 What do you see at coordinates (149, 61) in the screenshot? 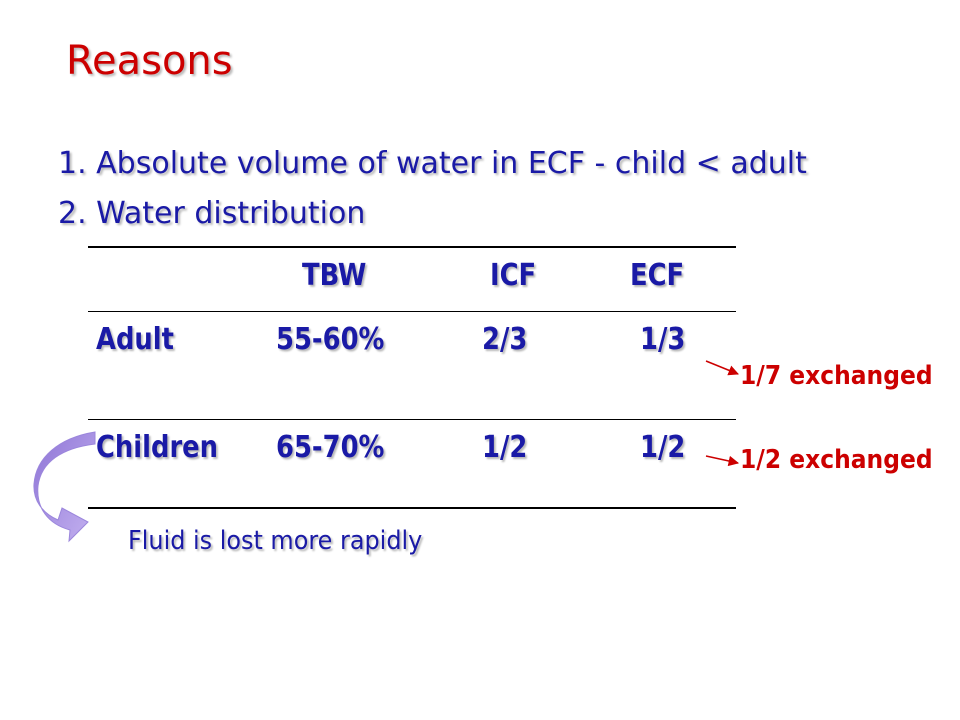
I see `slide-title: Reasons` at bounding box center [149, 61].